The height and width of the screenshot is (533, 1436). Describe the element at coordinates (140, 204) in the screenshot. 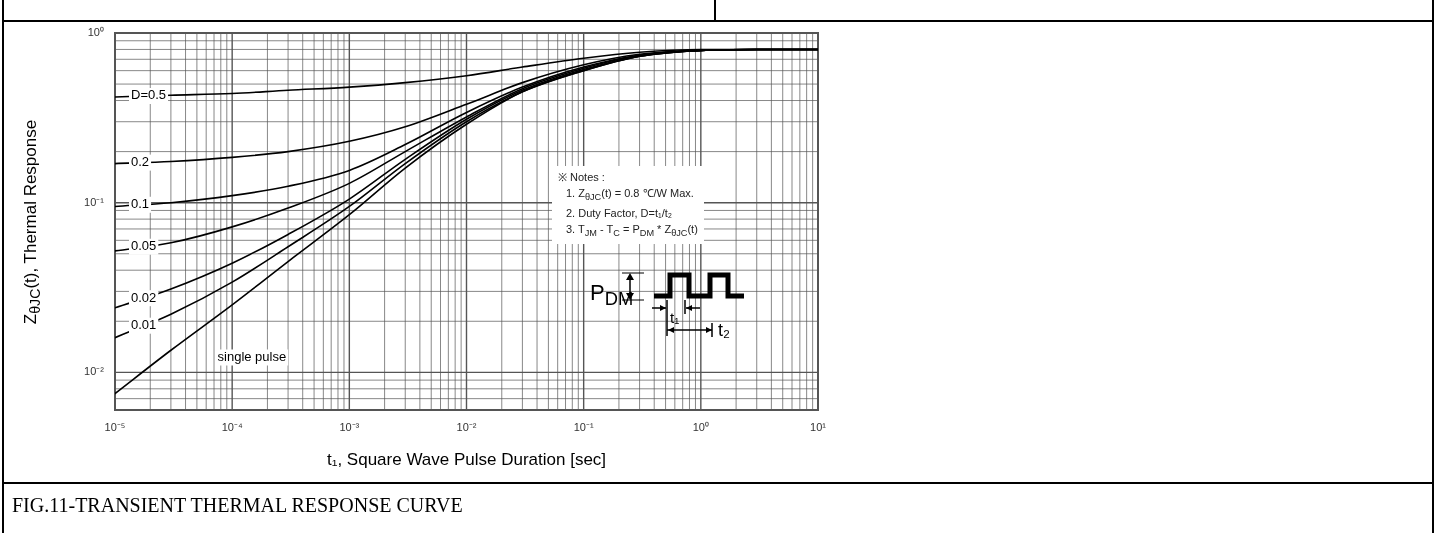

I see `series-label: 0.1` at that location.